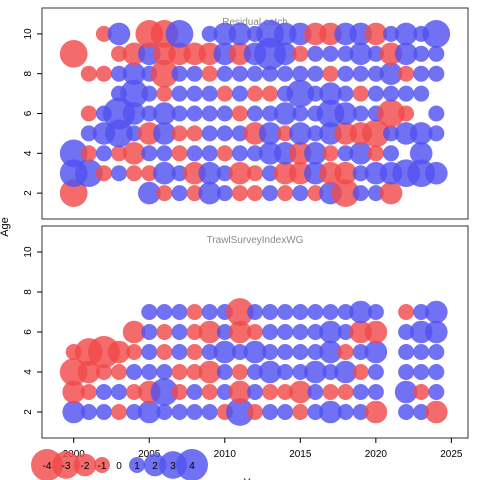 The width and height of the screenshot is (480, 480). What do you see at coordinates (28, 372) in the screenshot?
I see `y-tick-label: 4` at bounding box center [28, 372].